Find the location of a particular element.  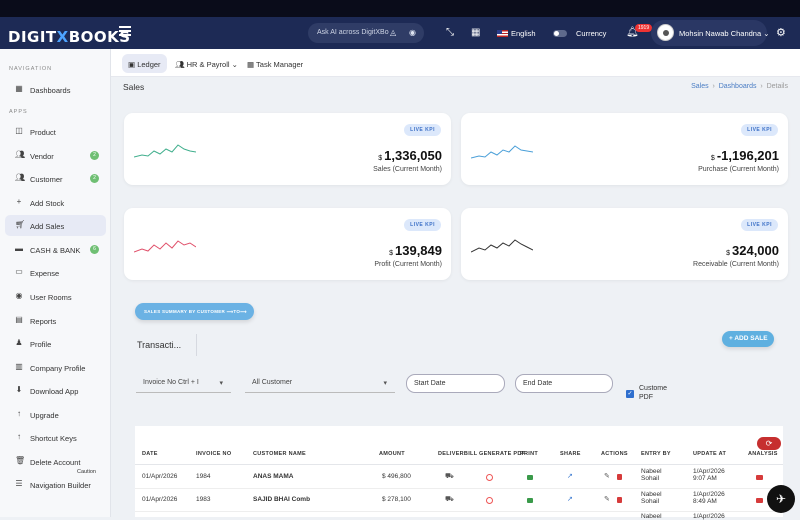

sidebar-item-vendor: 👥︎ Vendor 2 is located at coordinates (55, 155).